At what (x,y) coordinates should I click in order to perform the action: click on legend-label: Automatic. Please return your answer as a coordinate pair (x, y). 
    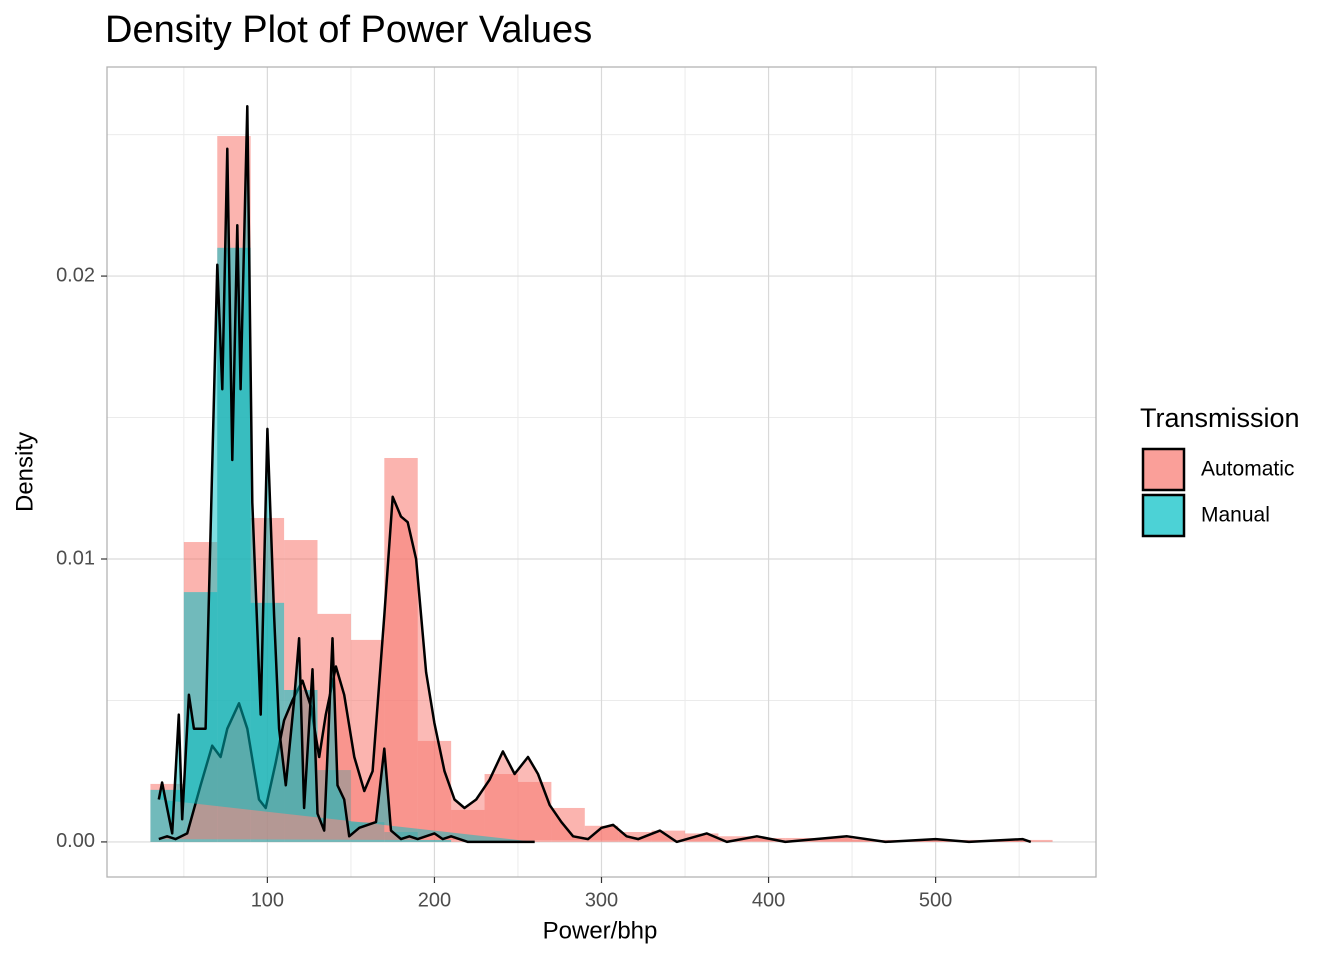
    Looking at the image, I should click on (1247, 469).